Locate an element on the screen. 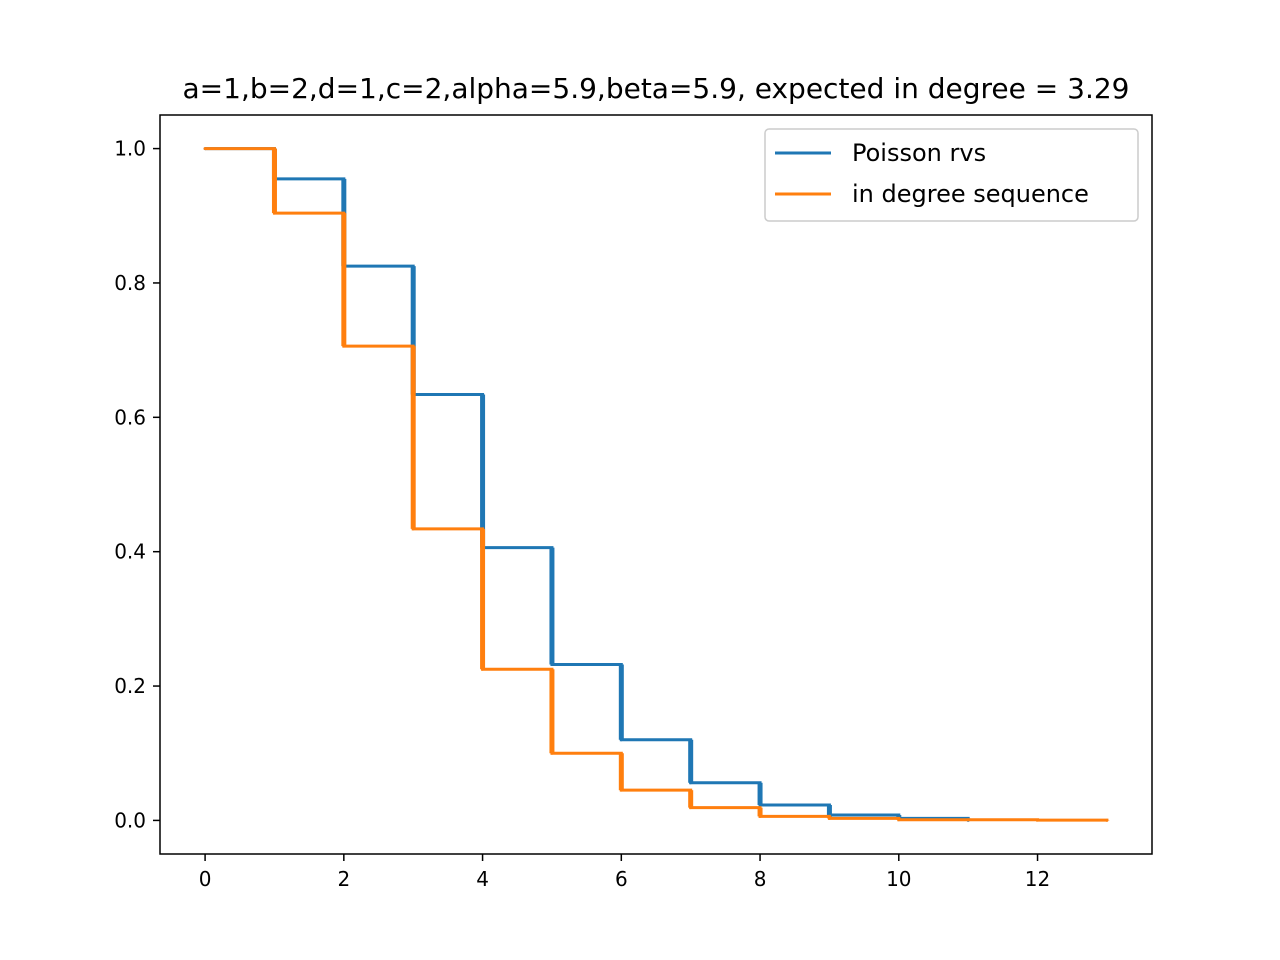  x-tick-label: 4 is located at coordinates (482, 879).